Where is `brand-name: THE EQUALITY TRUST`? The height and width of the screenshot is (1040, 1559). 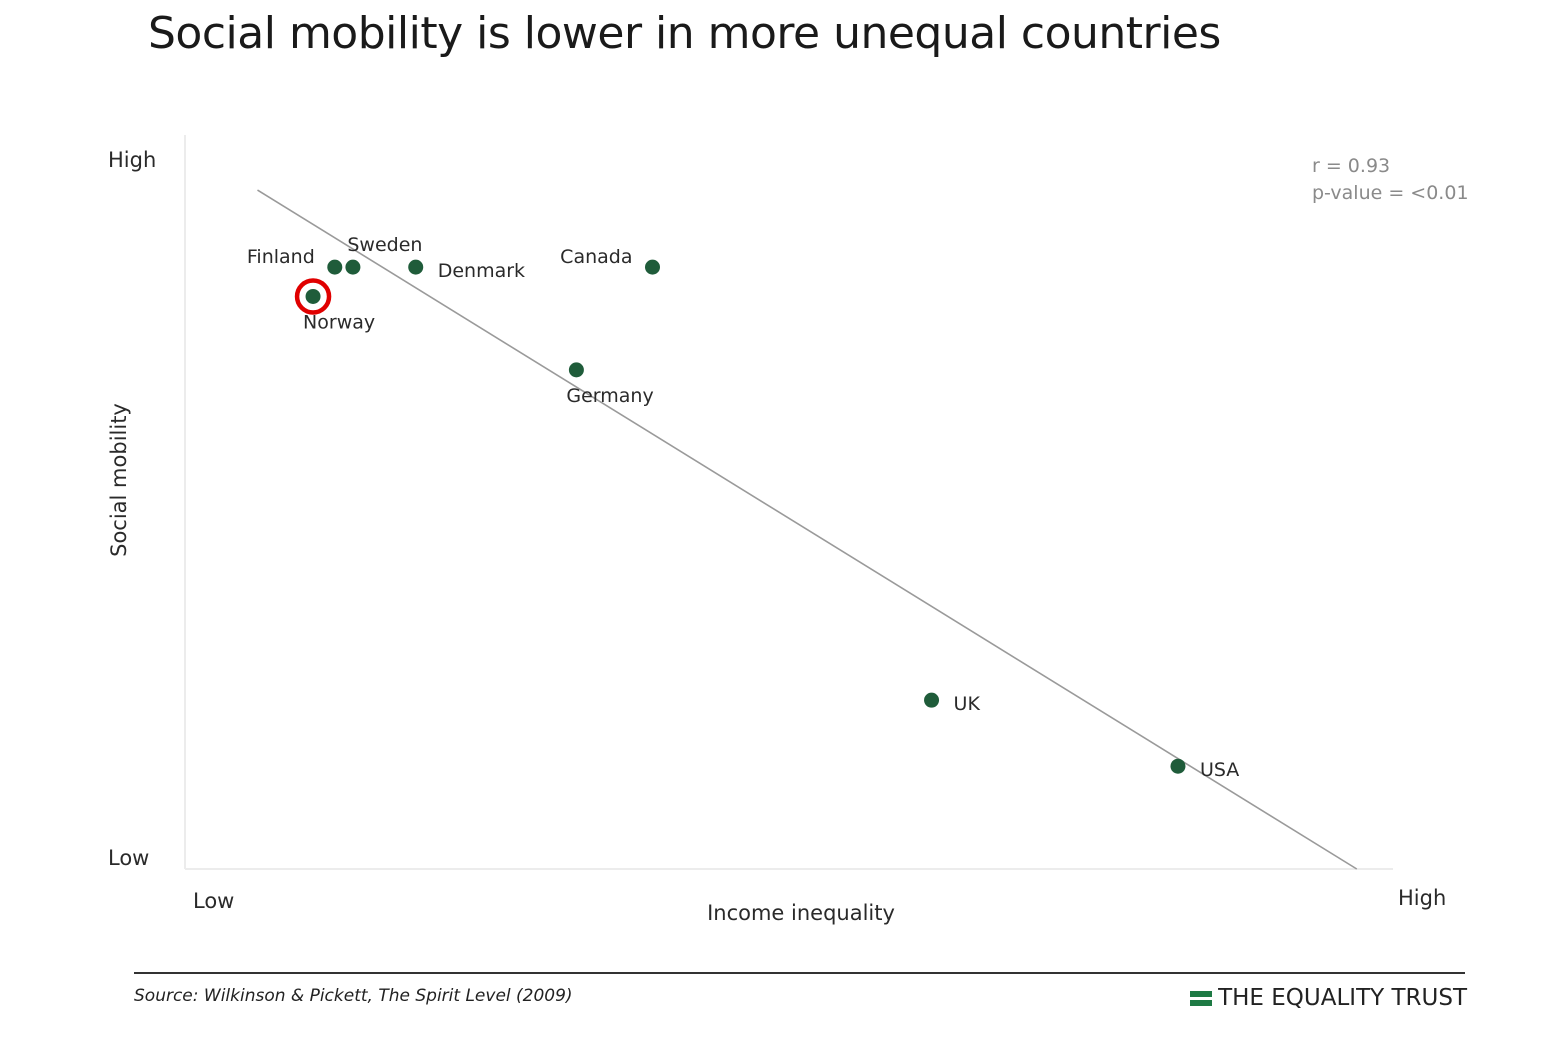
brand-name: THE EQUALITY TRUST is located at coordinates (1342, 998).